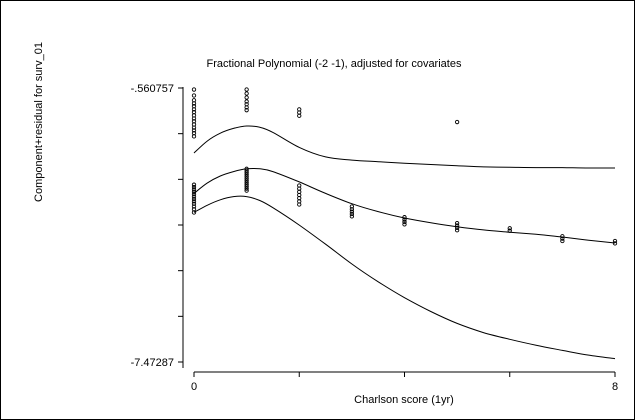  Describe the element at coordinates (404, 147) in the screenshot. I see `upper-curve` at that location.